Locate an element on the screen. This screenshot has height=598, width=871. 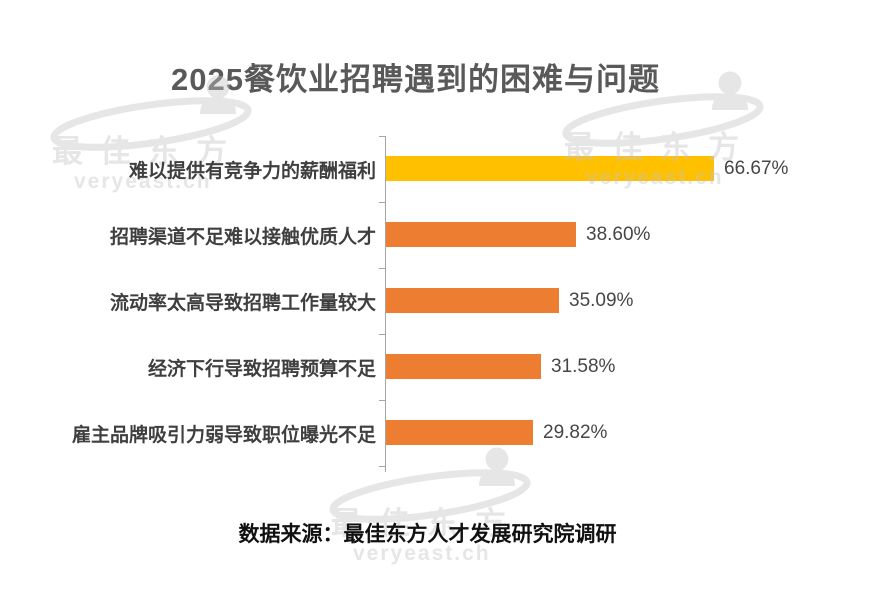
category-label: 难以提供有竞争力的薪酬福利 is located at coordinates (252, 171).